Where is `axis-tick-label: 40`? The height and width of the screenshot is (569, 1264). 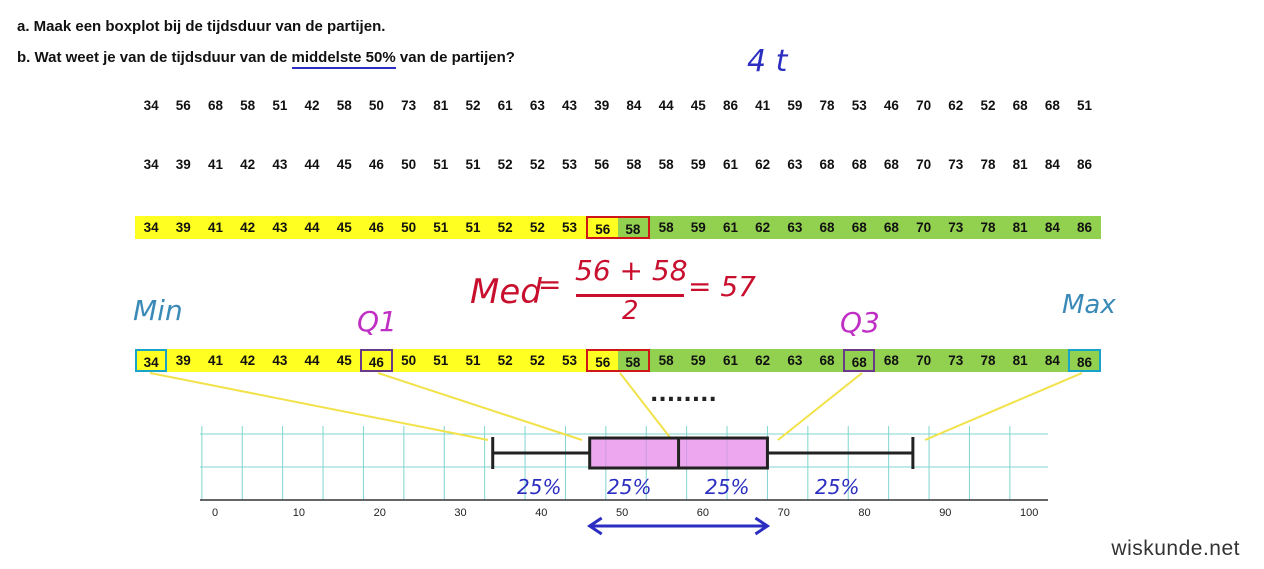
axis-tick-label: 40 is located at coordinates (541, 513).